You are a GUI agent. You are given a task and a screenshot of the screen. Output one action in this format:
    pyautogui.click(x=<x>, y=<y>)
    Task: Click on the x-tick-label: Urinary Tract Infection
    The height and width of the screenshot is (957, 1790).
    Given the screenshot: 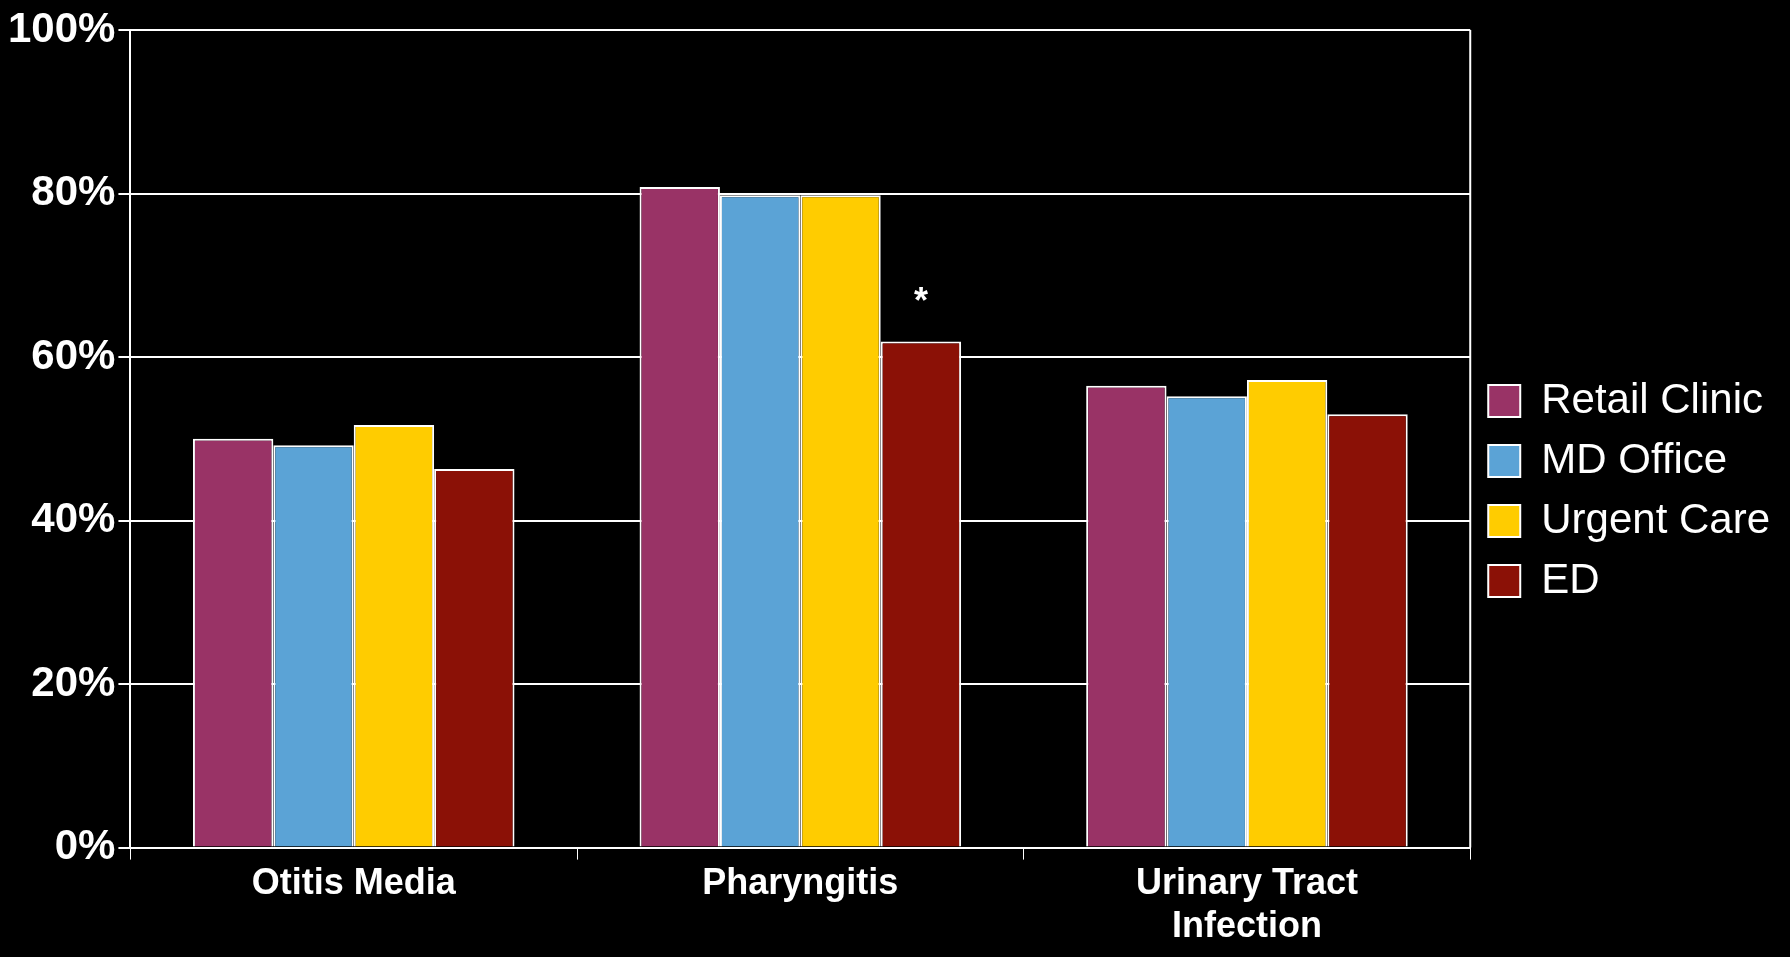 What is the action you would take?
    pyautogui.click(x=1246, y=903)
    